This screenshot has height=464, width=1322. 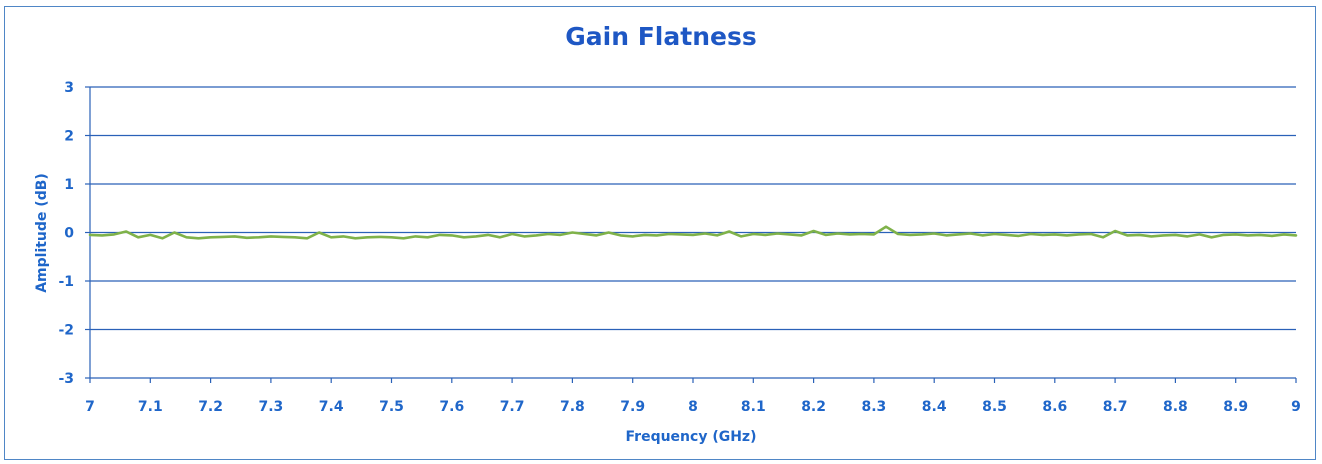 What do you see at coordinates (69, 137) in the screenshot?
I see `y-tick-label: 2` at bounding box center [69, 137].